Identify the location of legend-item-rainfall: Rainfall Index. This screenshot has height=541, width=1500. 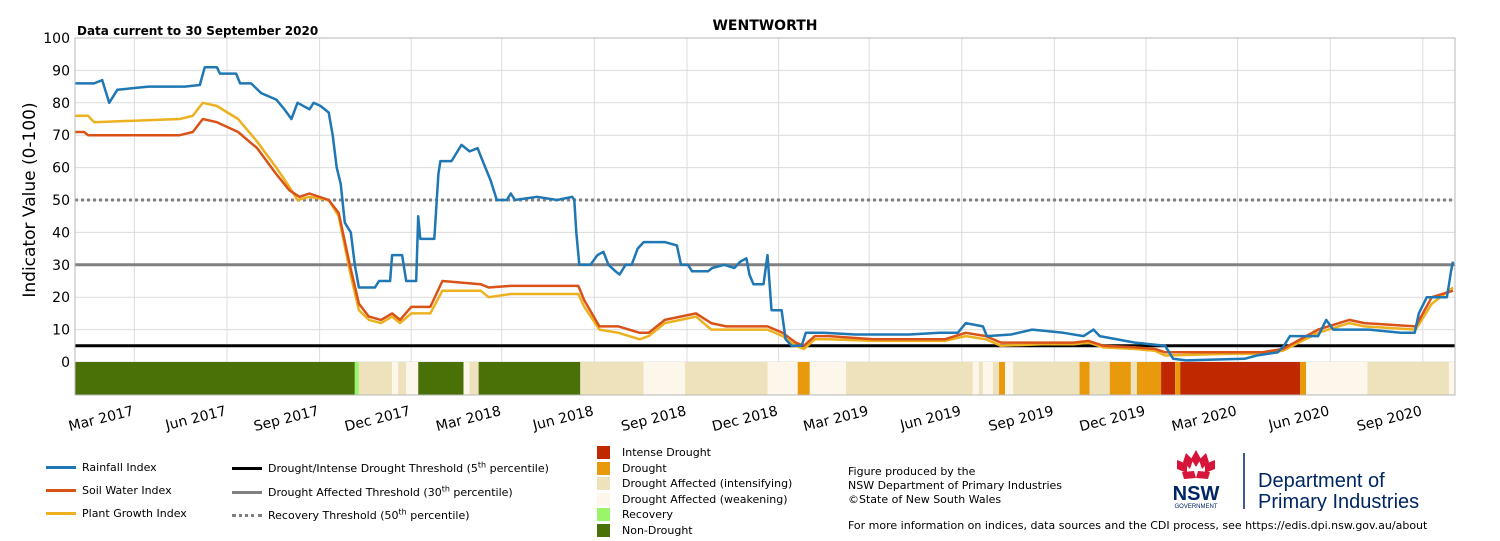
(101, 467).